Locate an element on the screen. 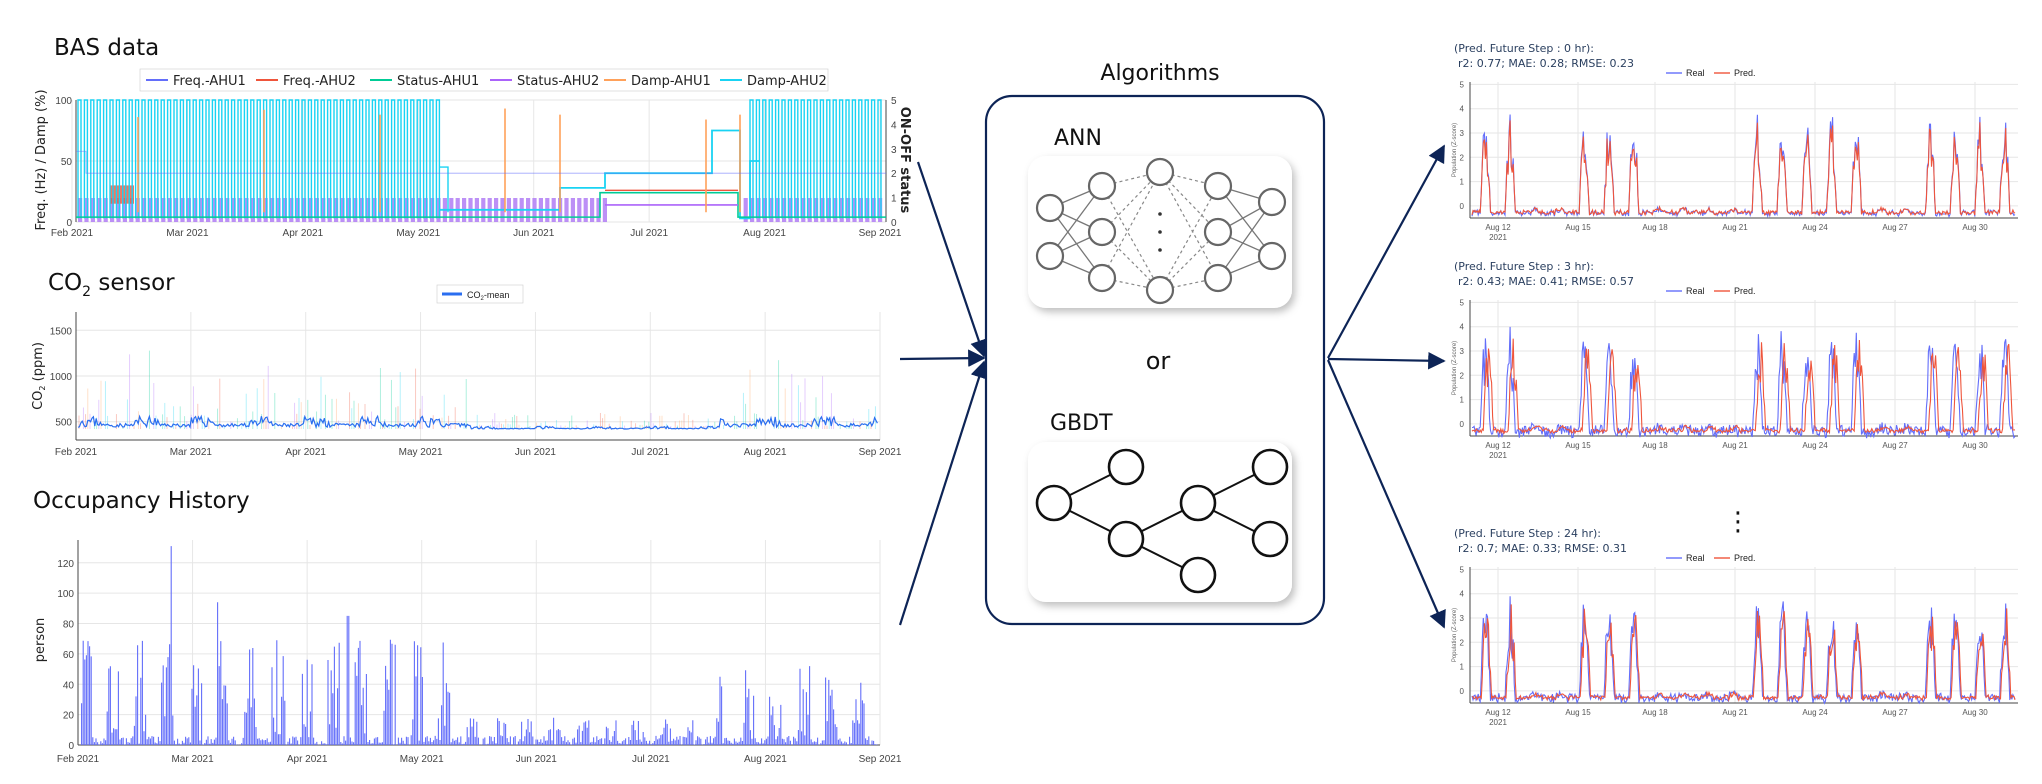  gbdt-label: GBDT is located at coordinates (1081, 423).